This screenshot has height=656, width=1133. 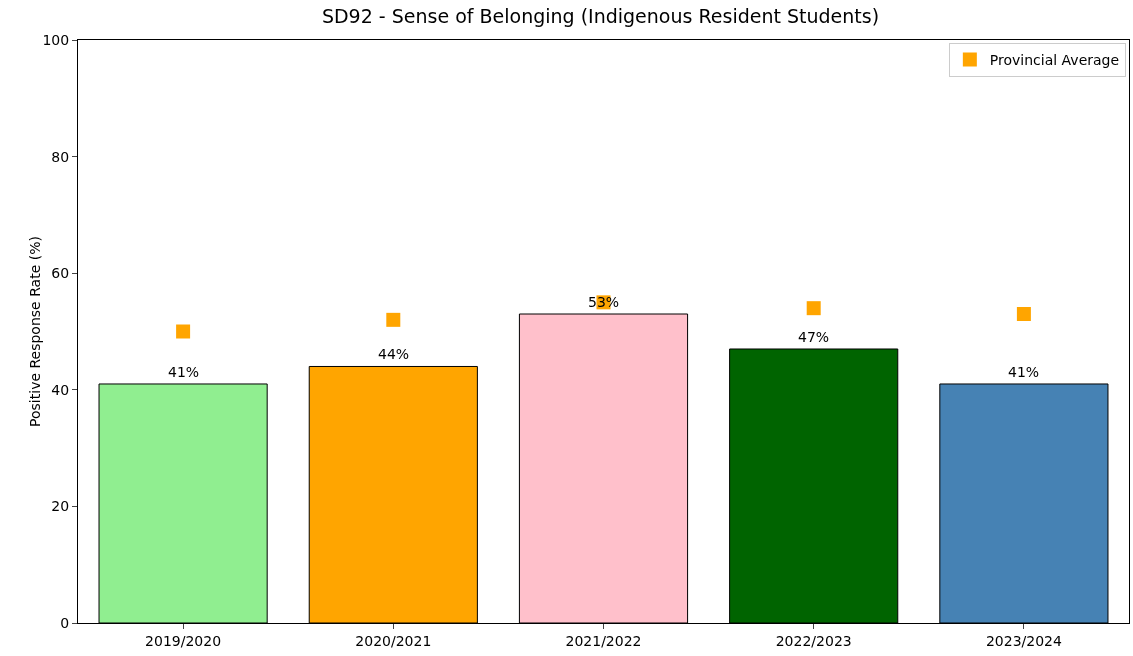 I want to click on y-tick-label: 40, so click(x=60, y=389).